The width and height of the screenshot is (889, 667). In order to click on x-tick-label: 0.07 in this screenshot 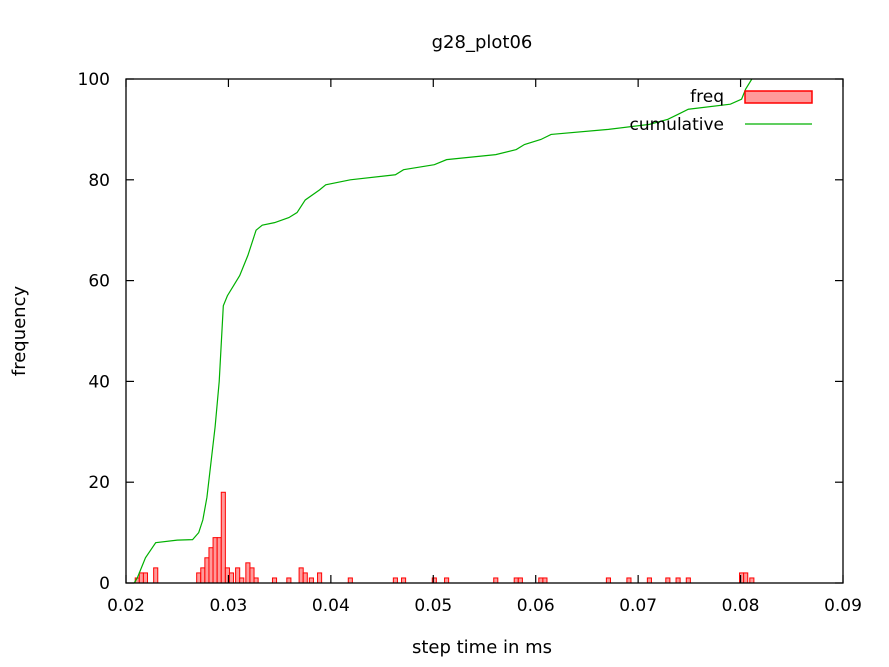, I will do `click(638, 606)`.